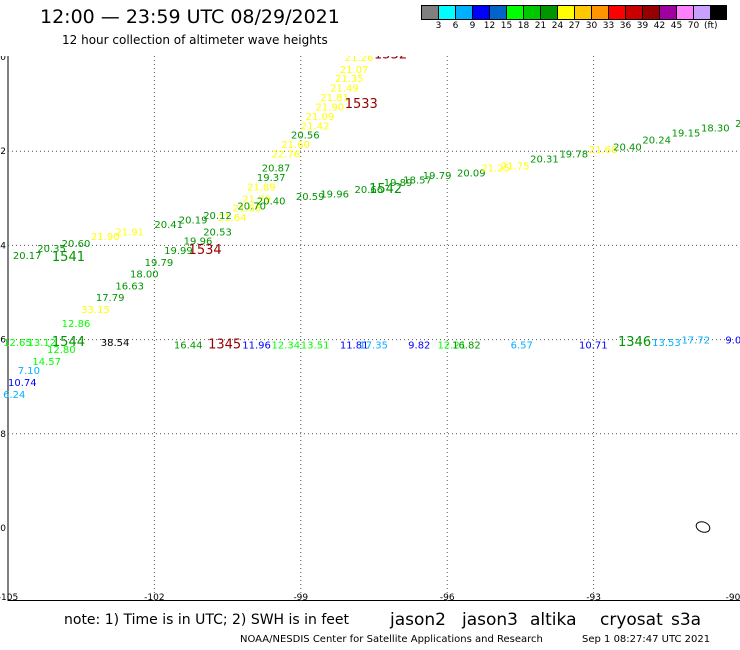 The height and width of the screenshot is (650, 740). Describe the element at coordinates (144, 275) in the screenshot. I see `wave-height-value: 18.00` at that location.